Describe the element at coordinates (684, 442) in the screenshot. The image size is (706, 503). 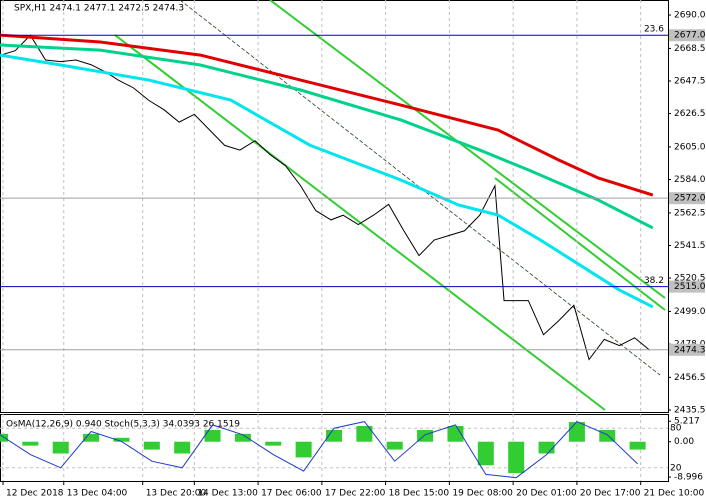
I see `indicator-tick-label: 0.00` at that location.